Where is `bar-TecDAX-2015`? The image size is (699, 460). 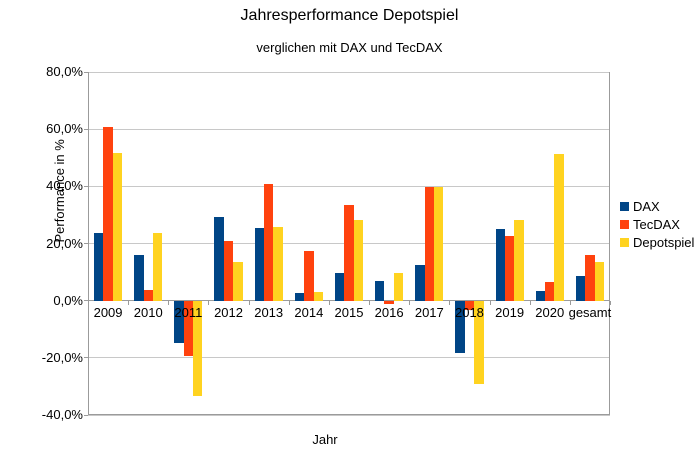 bar-TecDAX-2015 is located at coordinates (349, 252).